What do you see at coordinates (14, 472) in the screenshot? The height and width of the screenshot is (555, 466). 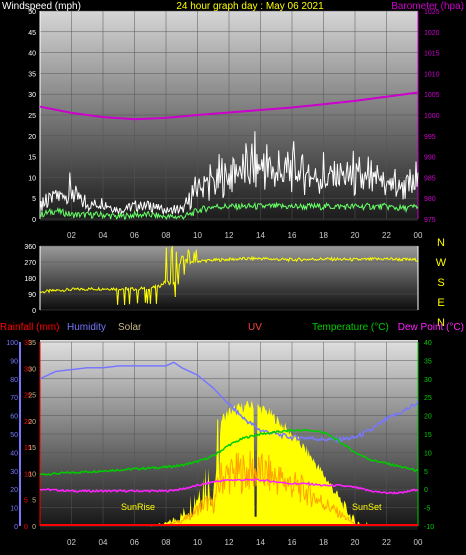 I see `humidity-tick: 30` at bounding box center [14, 472].